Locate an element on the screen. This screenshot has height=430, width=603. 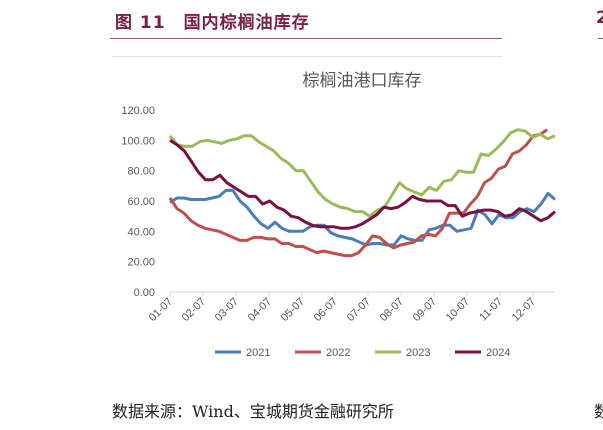
x-tick-label: 09-07 is located at coordinates (425, 310).